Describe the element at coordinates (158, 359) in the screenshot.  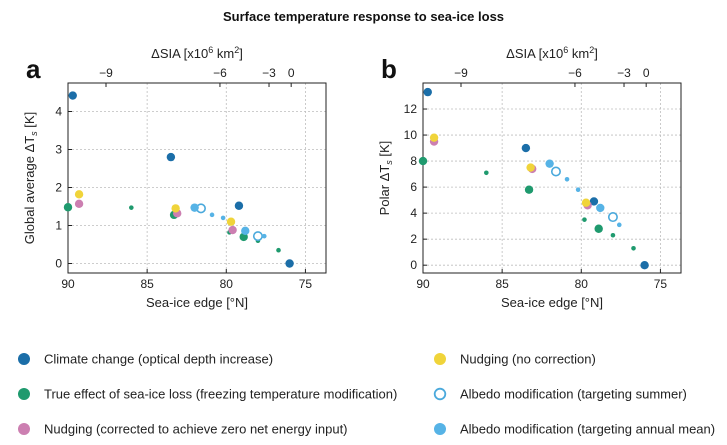
I see `legend-label: Climate change (optical depth increase)` at that location.